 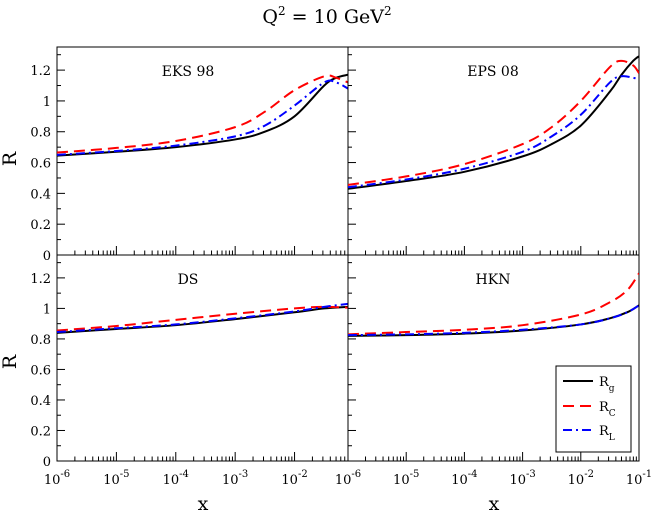 I want to click on x-tick-label-left: 10⁻⁴, so click(x=176, y=478).